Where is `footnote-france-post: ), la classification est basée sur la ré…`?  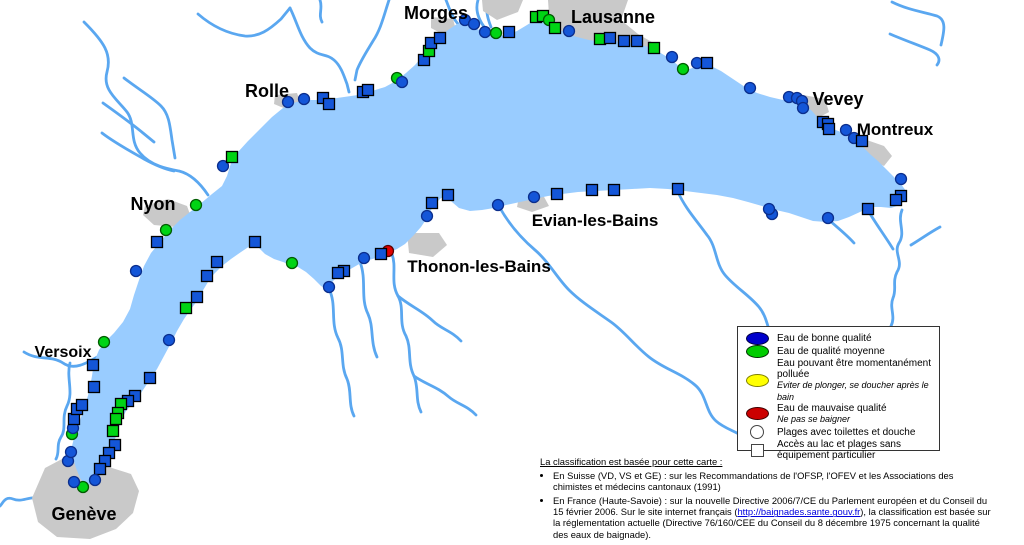
footnote-france-post: ), la classification est basée sur la ré… is located at coordinates (772, 523).